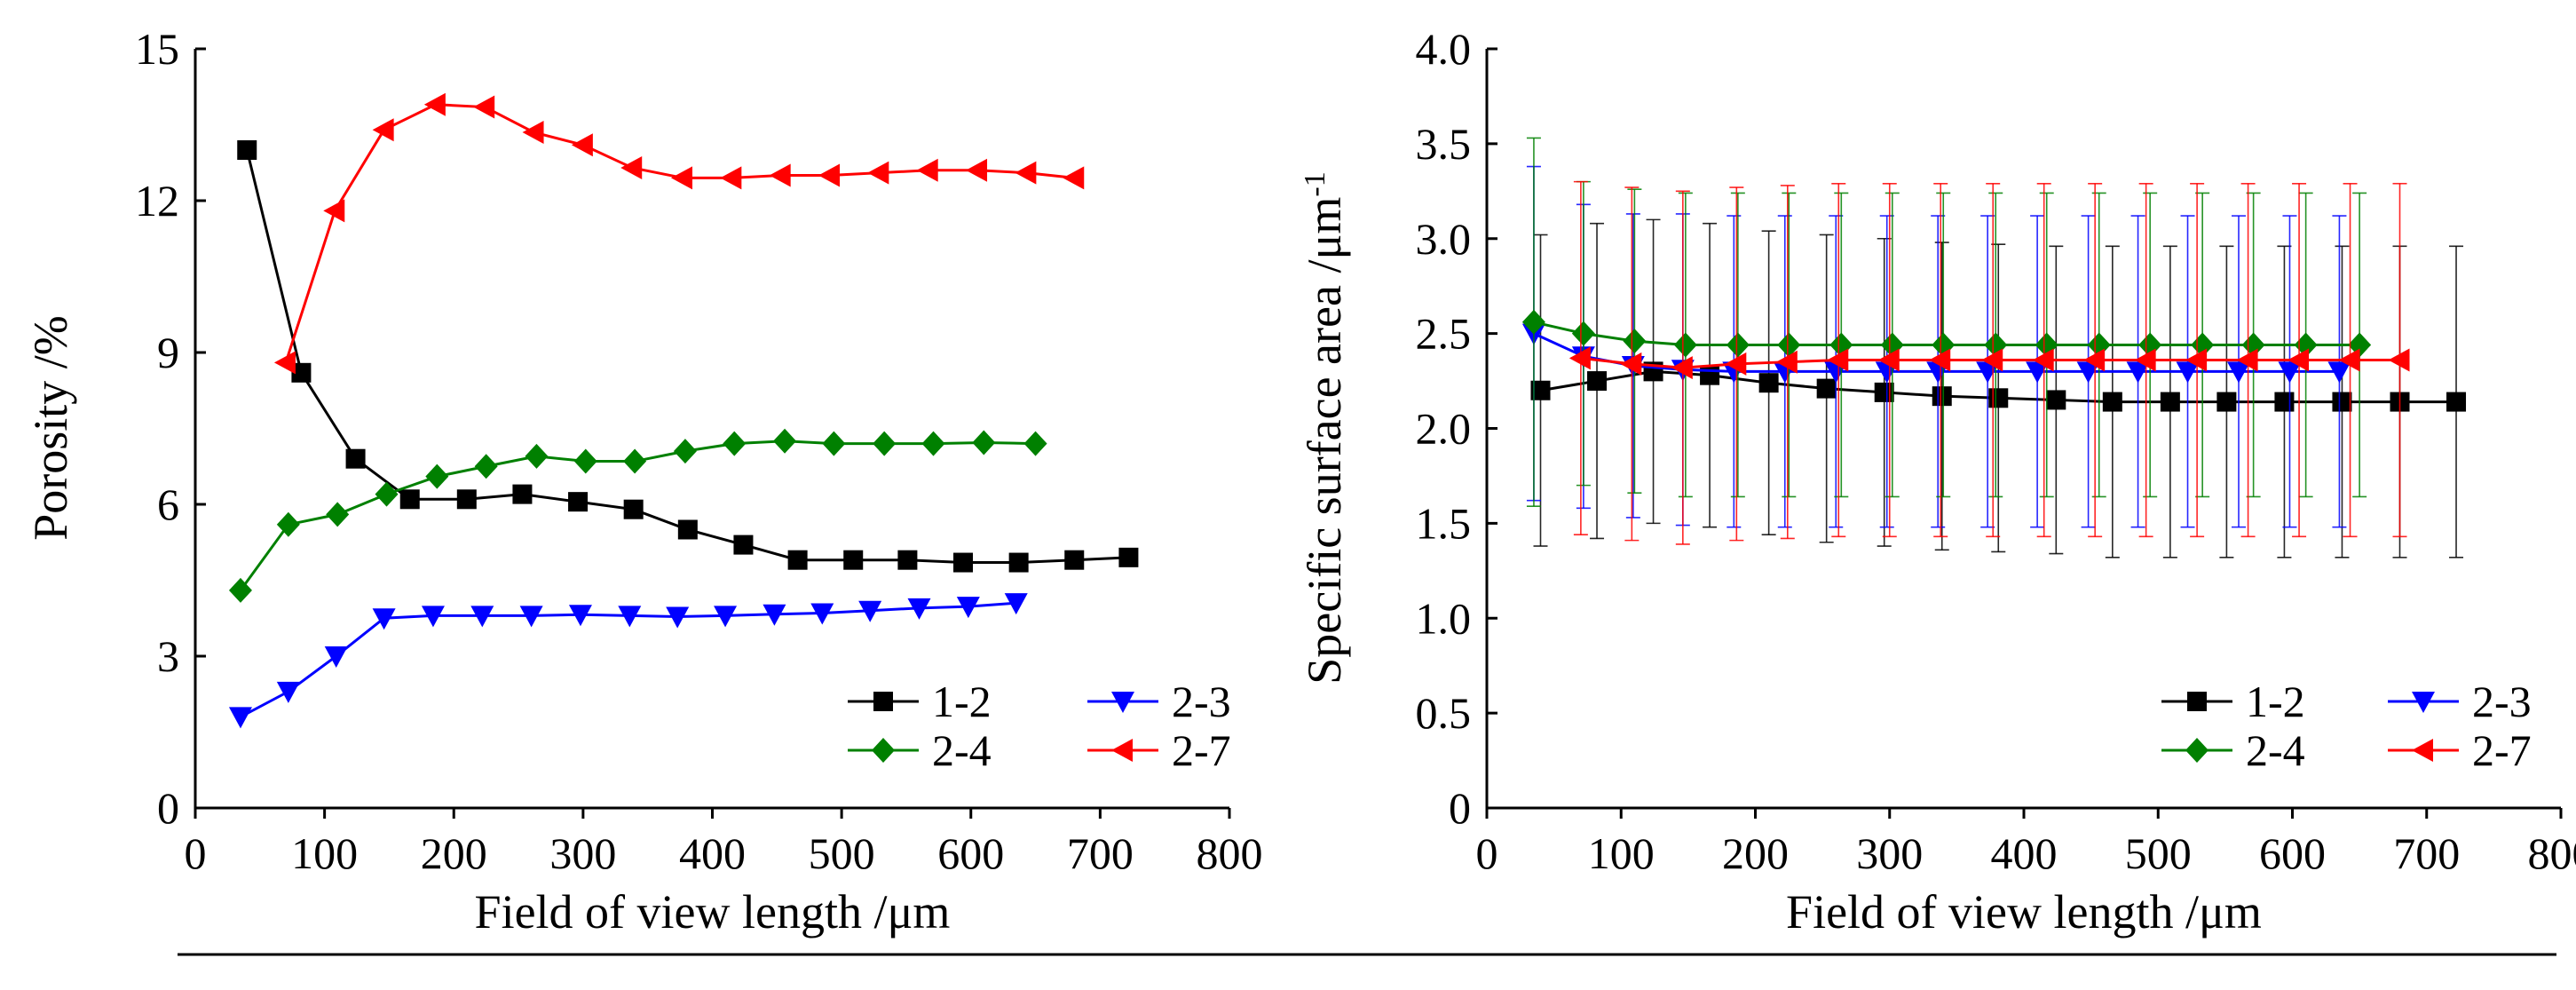 The width and height of the screenshot is (2576, 990). What do you see at coordinates (50, 428) in the screenshot?
I see `y-axis-title: Porosity /%` at bounding box center [50, 428].